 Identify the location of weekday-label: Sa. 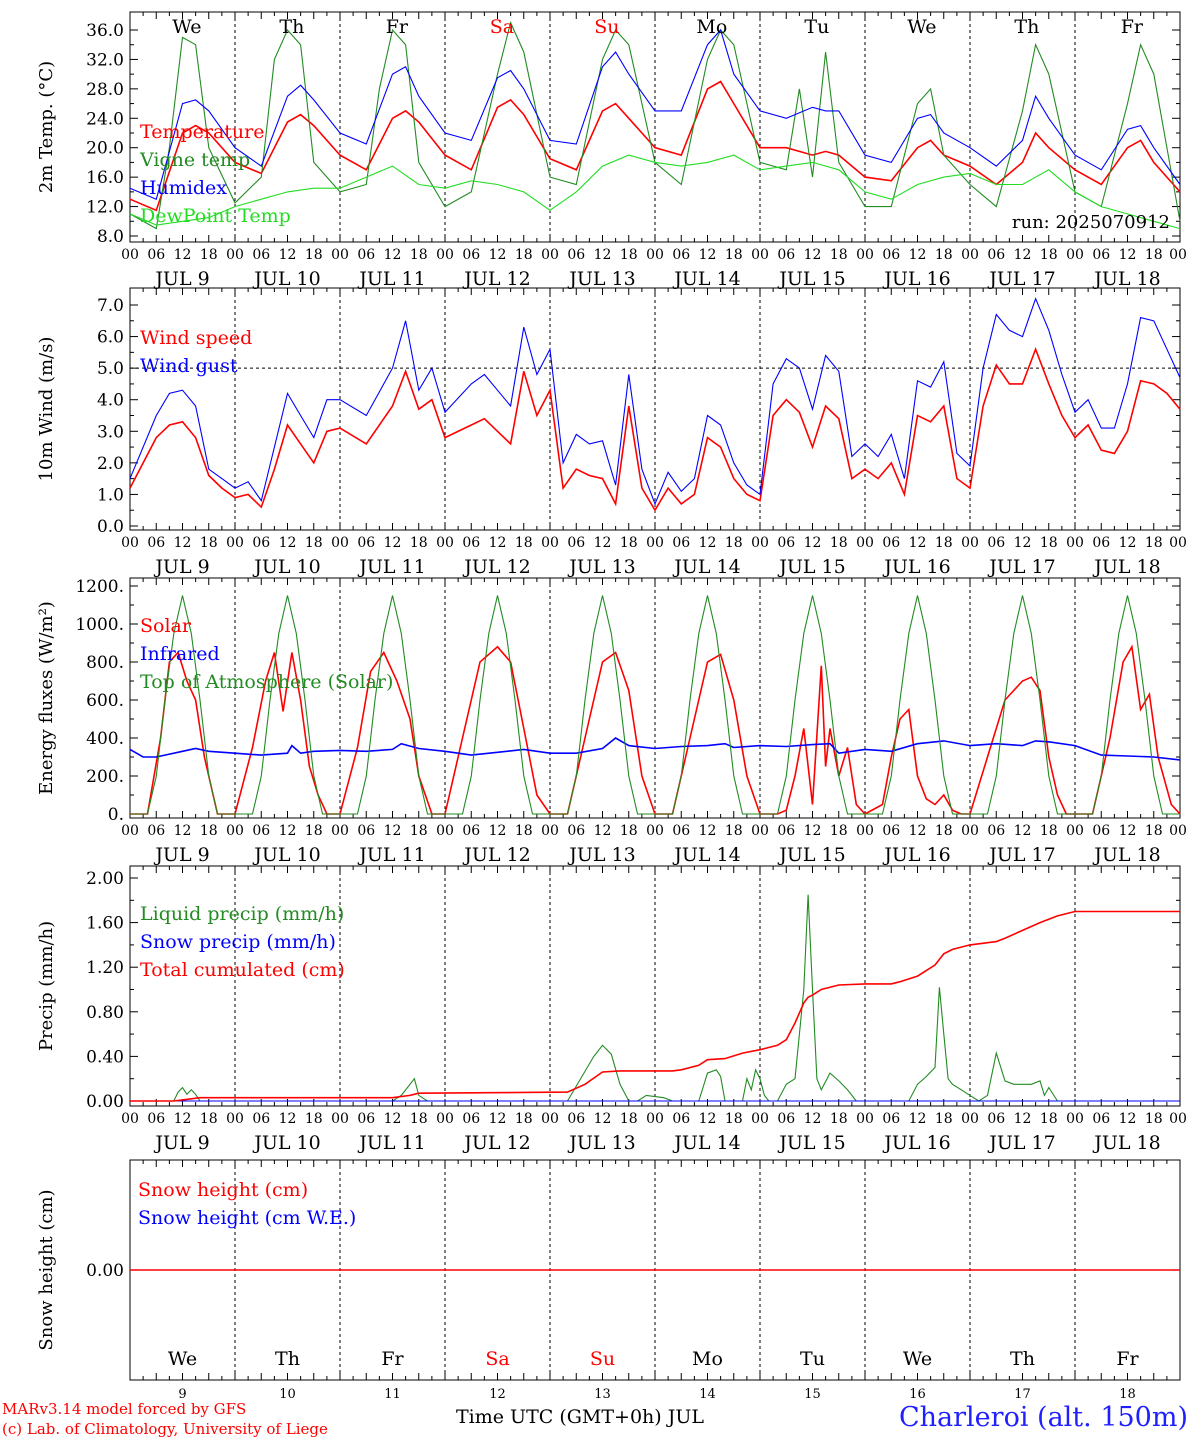
(502, 27).